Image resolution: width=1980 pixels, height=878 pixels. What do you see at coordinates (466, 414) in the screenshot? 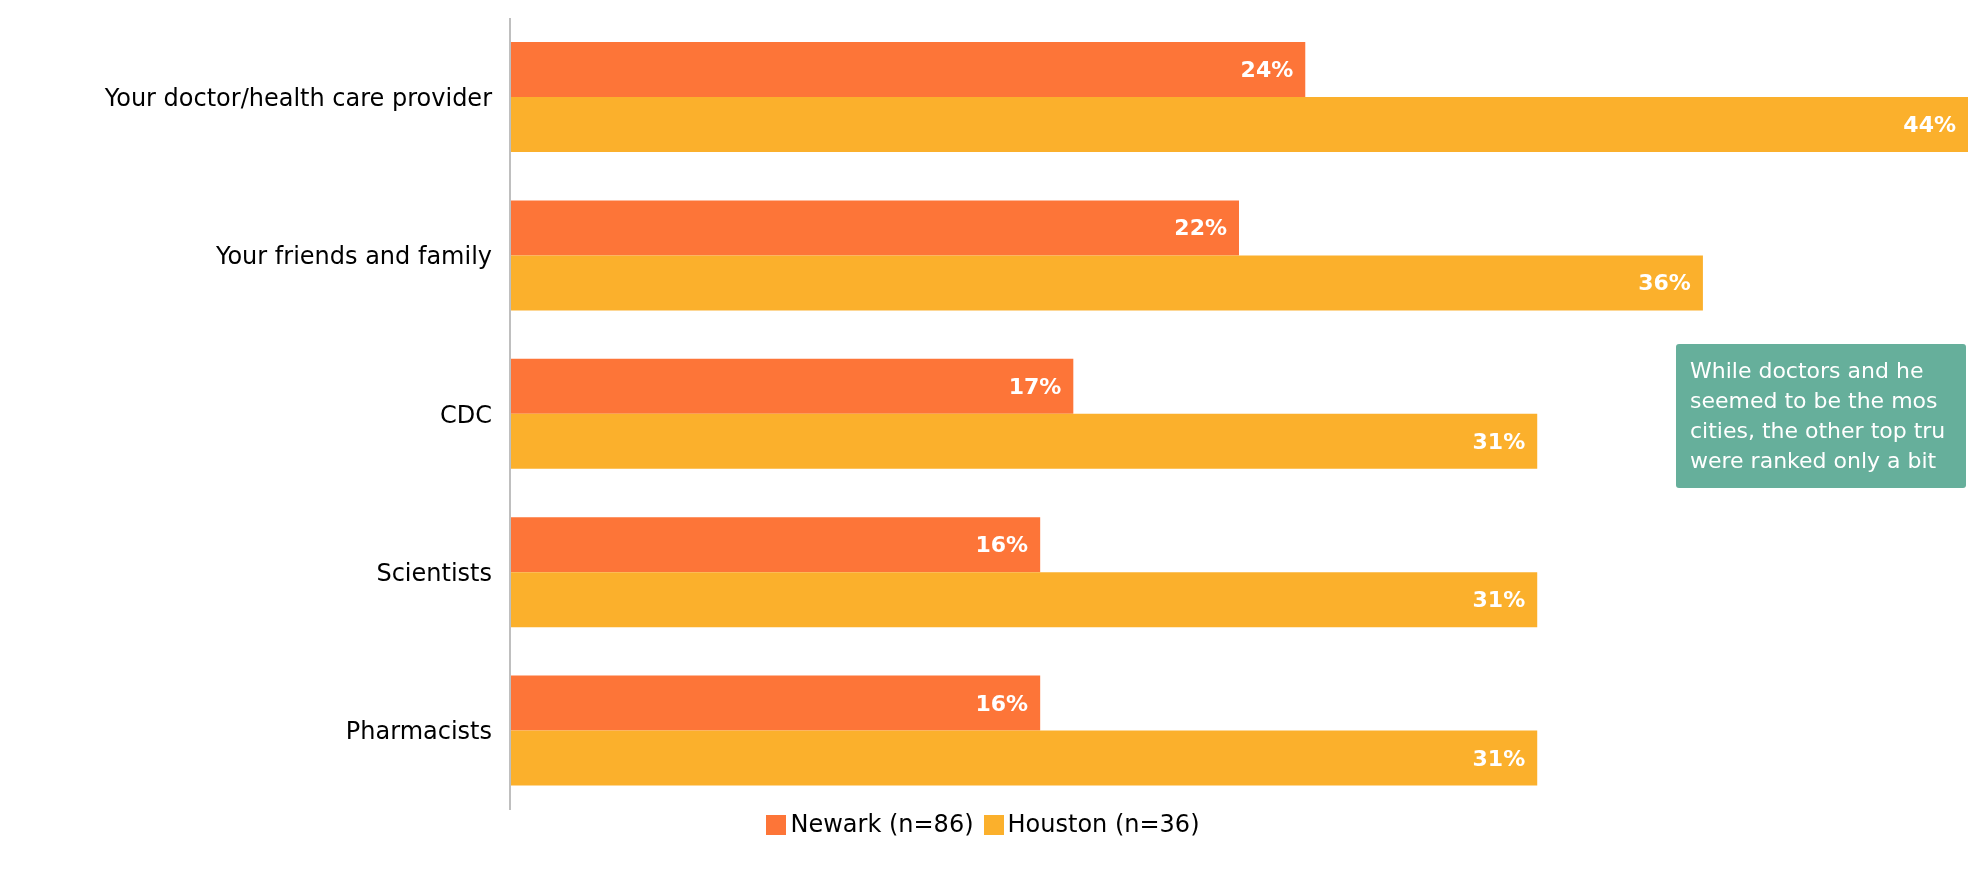
I see `y-tick-label: CDC` at bounding box center [466, 414].